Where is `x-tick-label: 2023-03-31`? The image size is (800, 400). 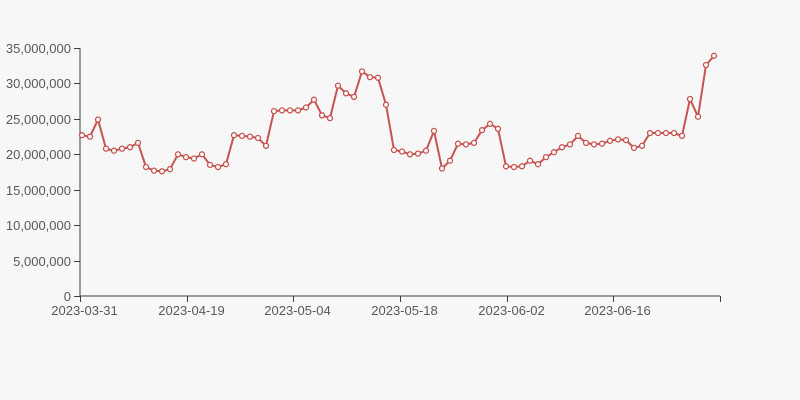
x-tick-label: 2023-03-31 is located at coordinates (84, 310).